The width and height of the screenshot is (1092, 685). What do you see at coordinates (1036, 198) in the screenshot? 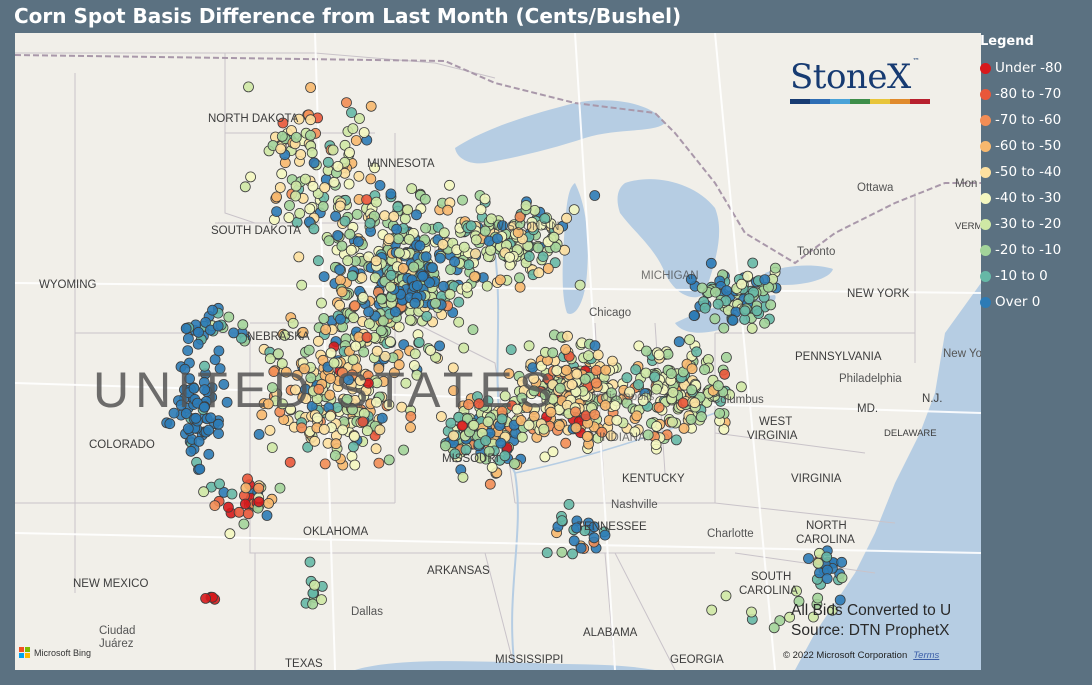
I see `legend-item: -40 to -30` at bounding box center [1036, 198].